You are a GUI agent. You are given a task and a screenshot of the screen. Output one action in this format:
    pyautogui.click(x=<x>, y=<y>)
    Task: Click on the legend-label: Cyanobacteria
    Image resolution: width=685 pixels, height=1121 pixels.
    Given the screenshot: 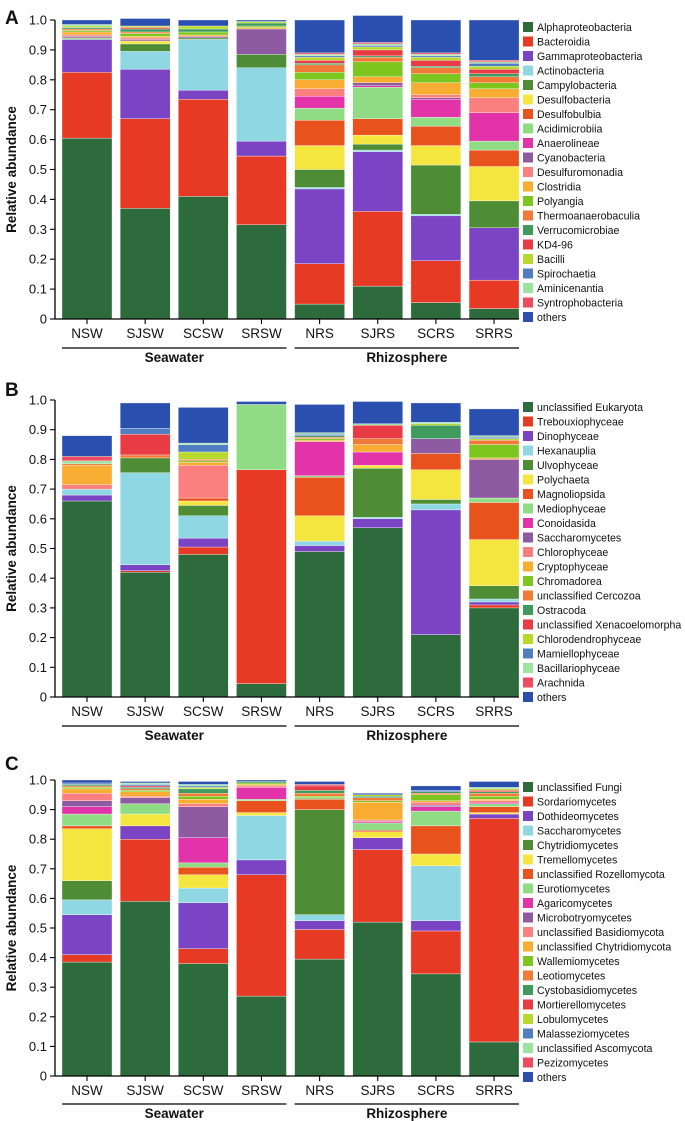 What is the action you would take?
    pyautogui.click(x=571, y=159)
    